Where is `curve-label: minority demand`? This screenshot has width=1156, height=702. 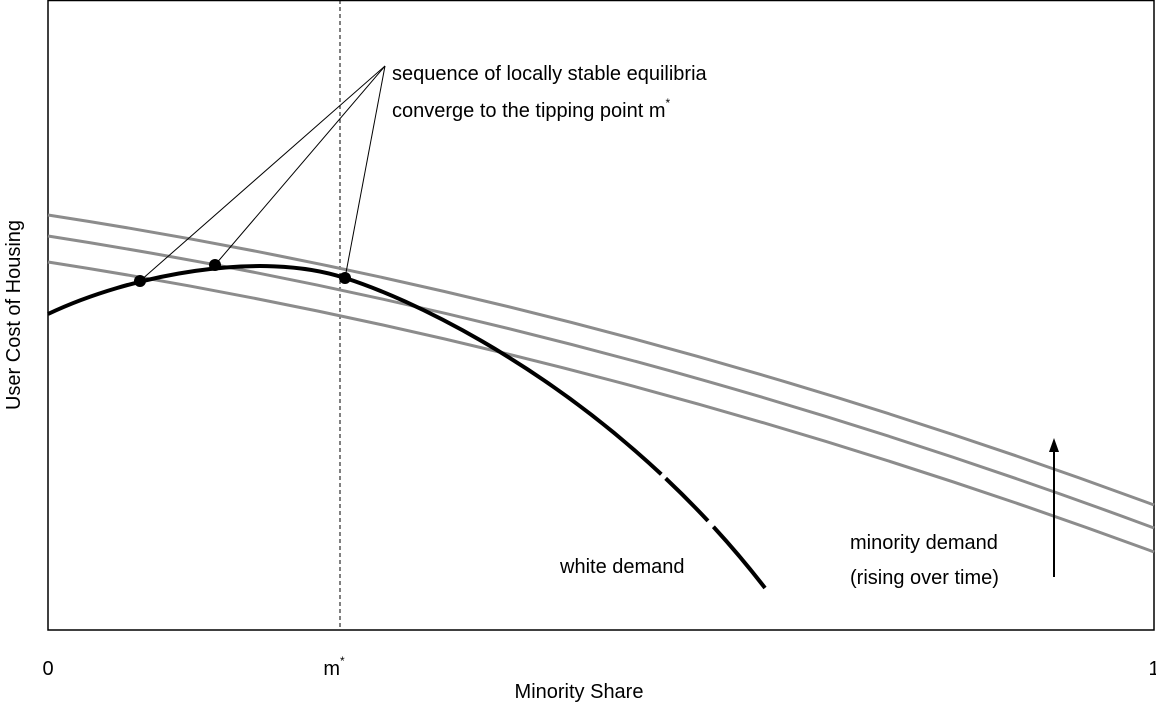 curve-label: minority demand is located at coordinates (924, 543).